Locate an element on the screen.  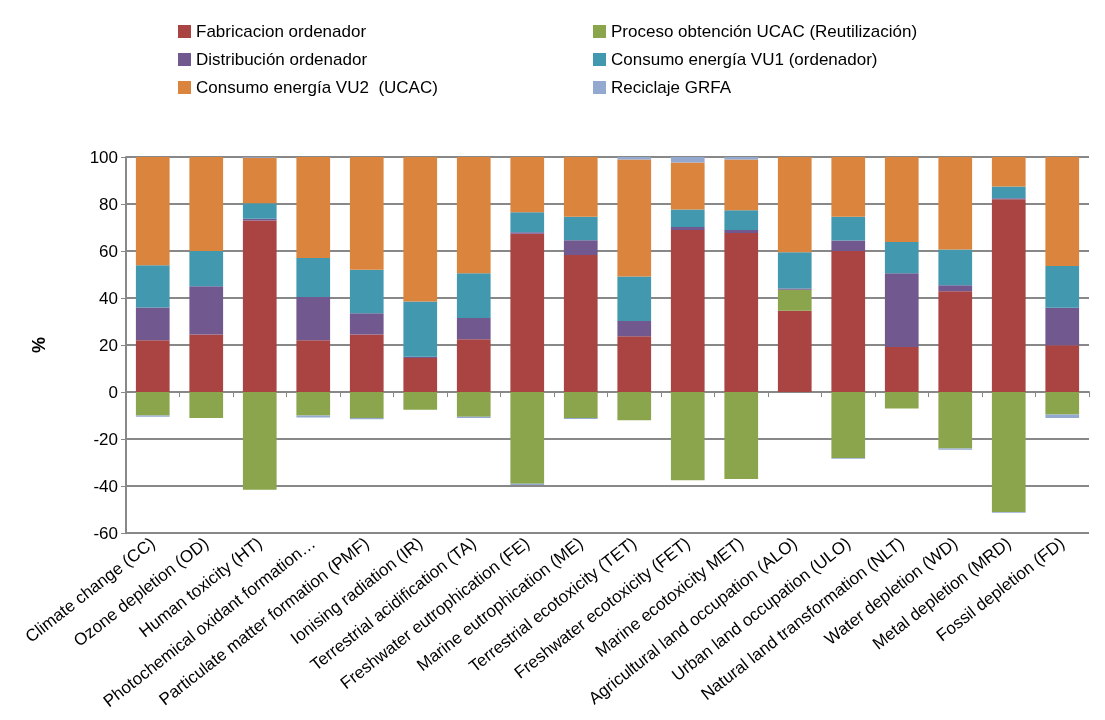
y-tick-label: 20 is located at coordinates (108, 345).